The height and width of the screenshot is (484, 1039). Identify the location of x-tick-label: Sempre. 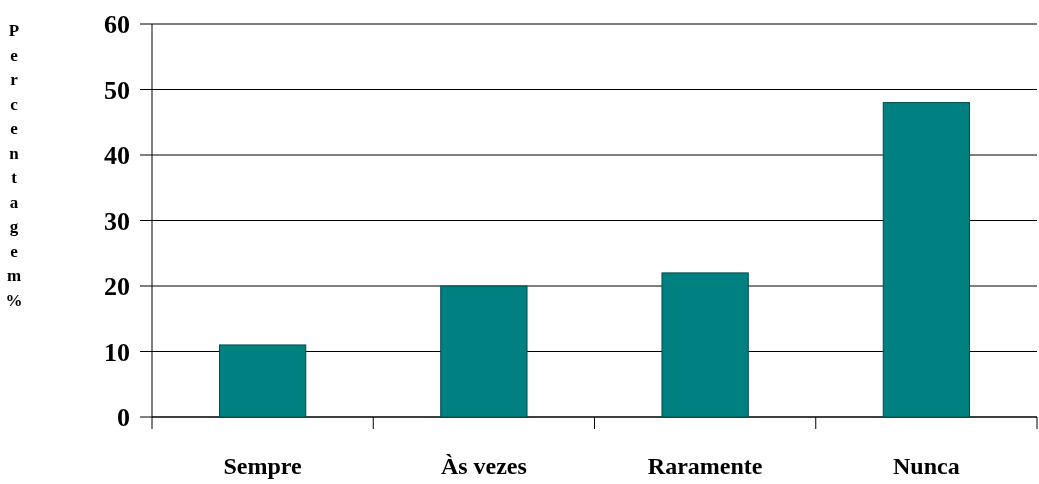
(263, 466).